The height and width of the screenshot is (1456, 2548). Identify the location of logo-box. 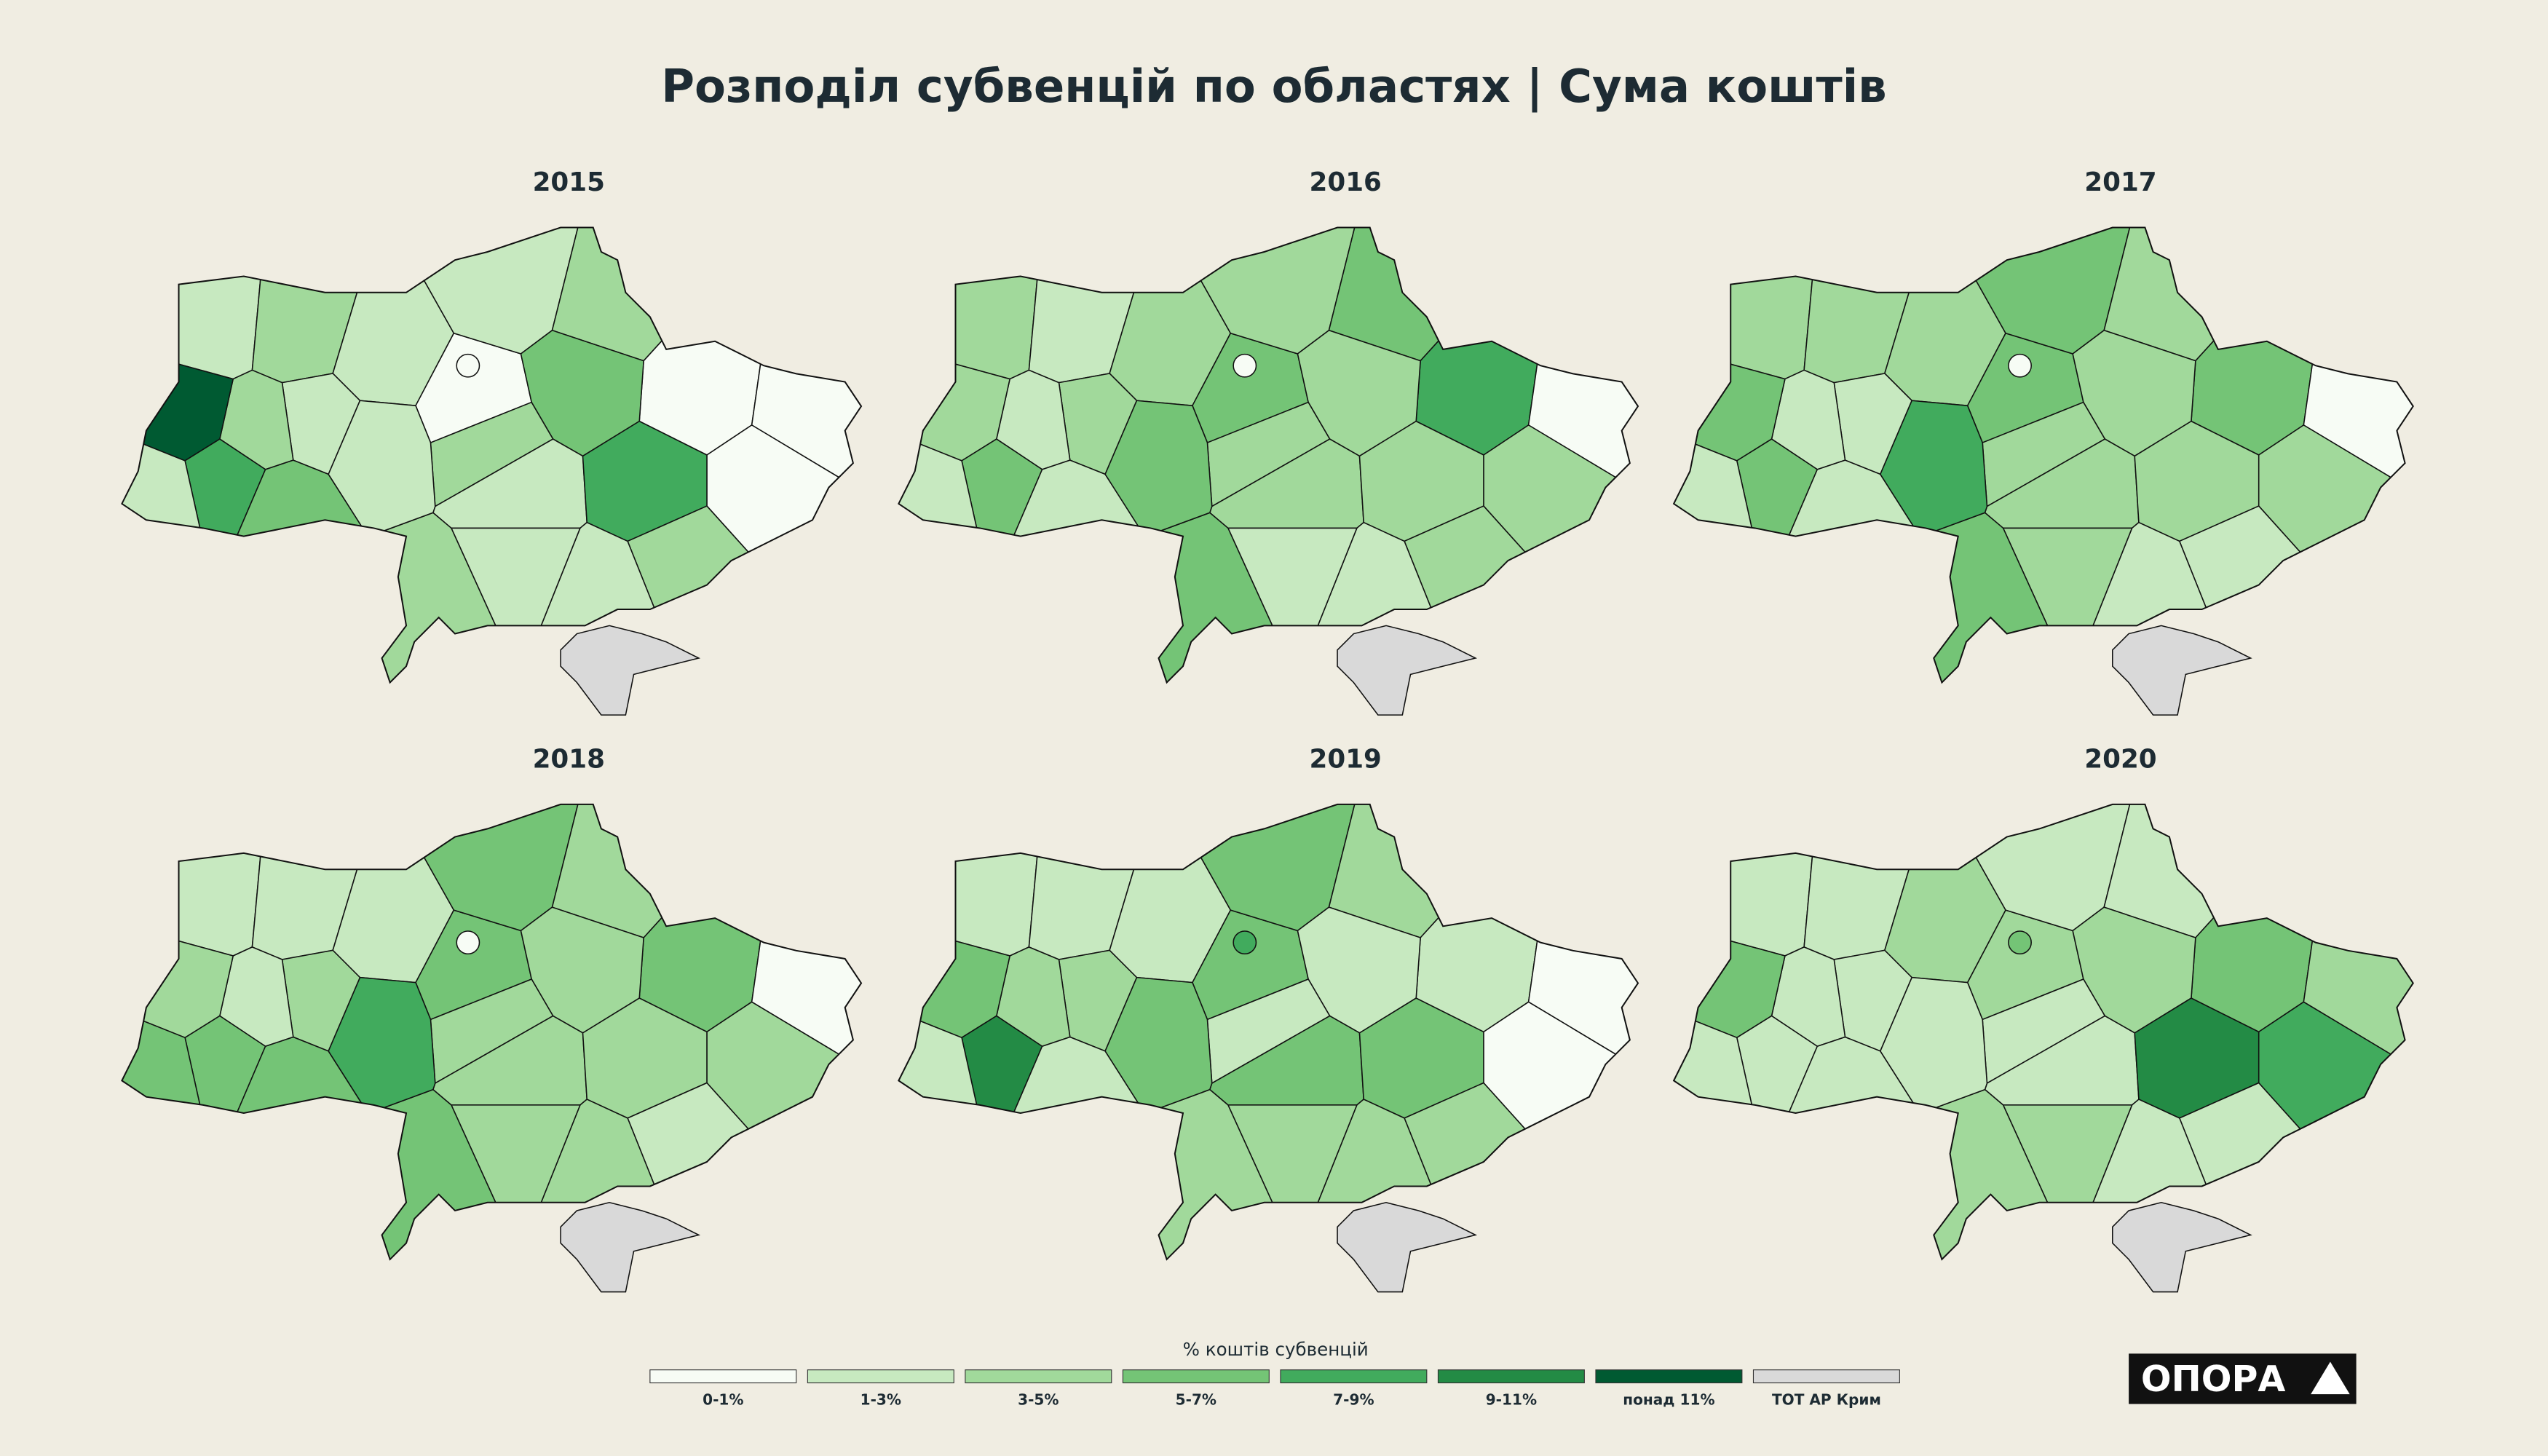
(2243, 1378).